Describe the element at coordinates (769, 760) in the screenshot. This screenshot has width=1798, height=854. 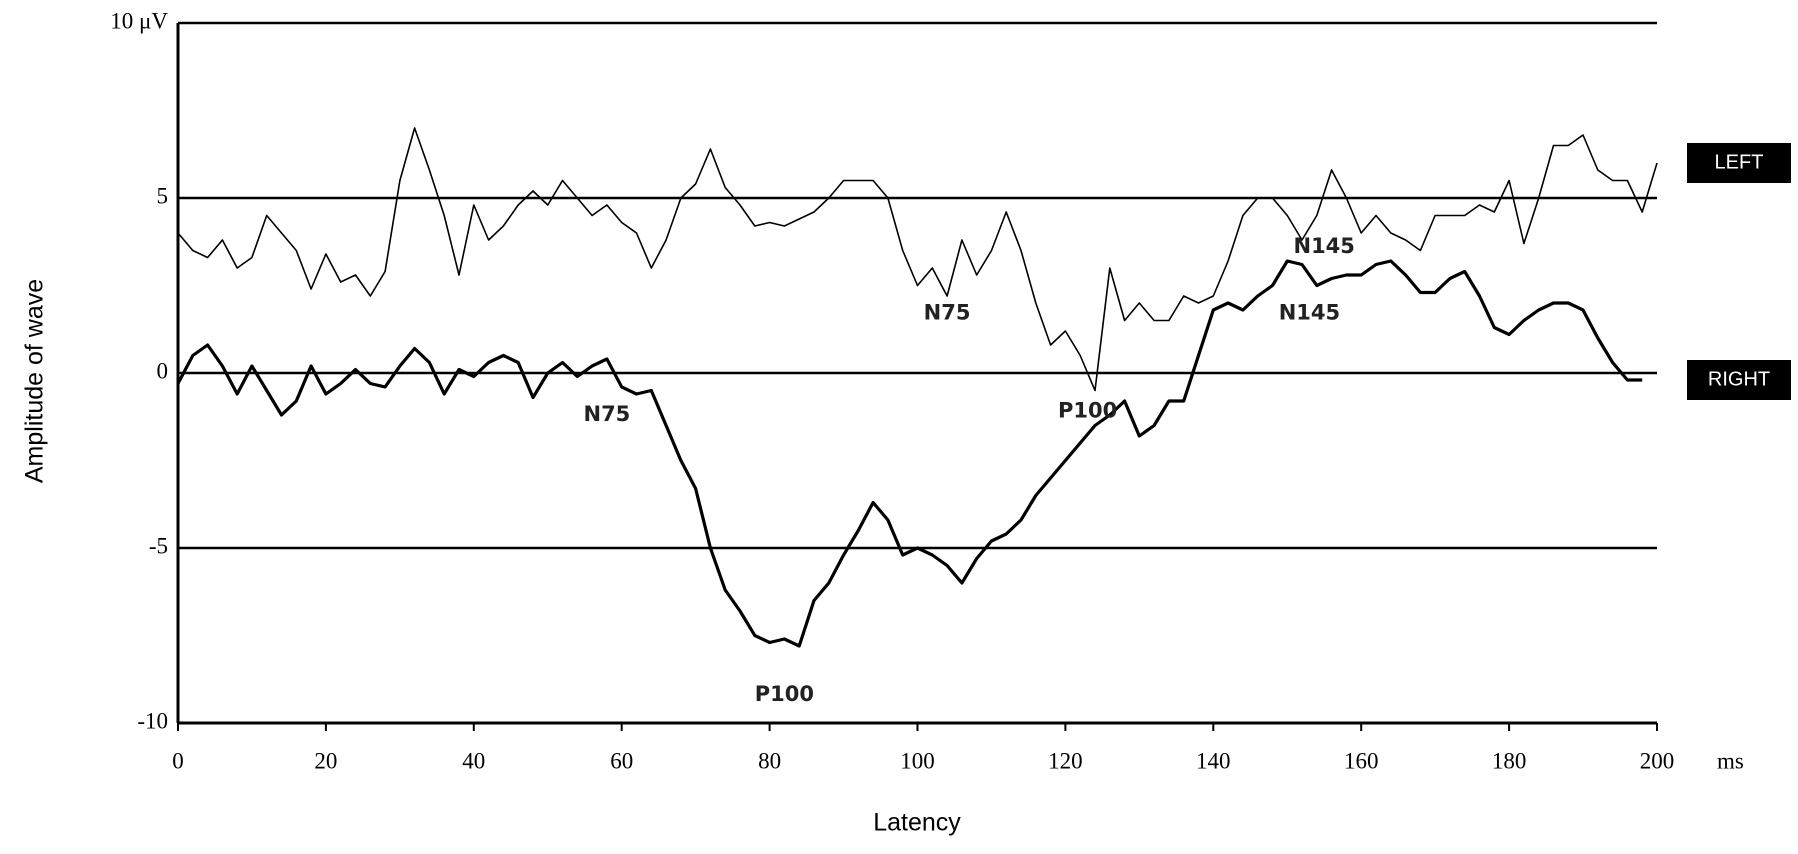
I see `x-tick-label: 80` at that location.